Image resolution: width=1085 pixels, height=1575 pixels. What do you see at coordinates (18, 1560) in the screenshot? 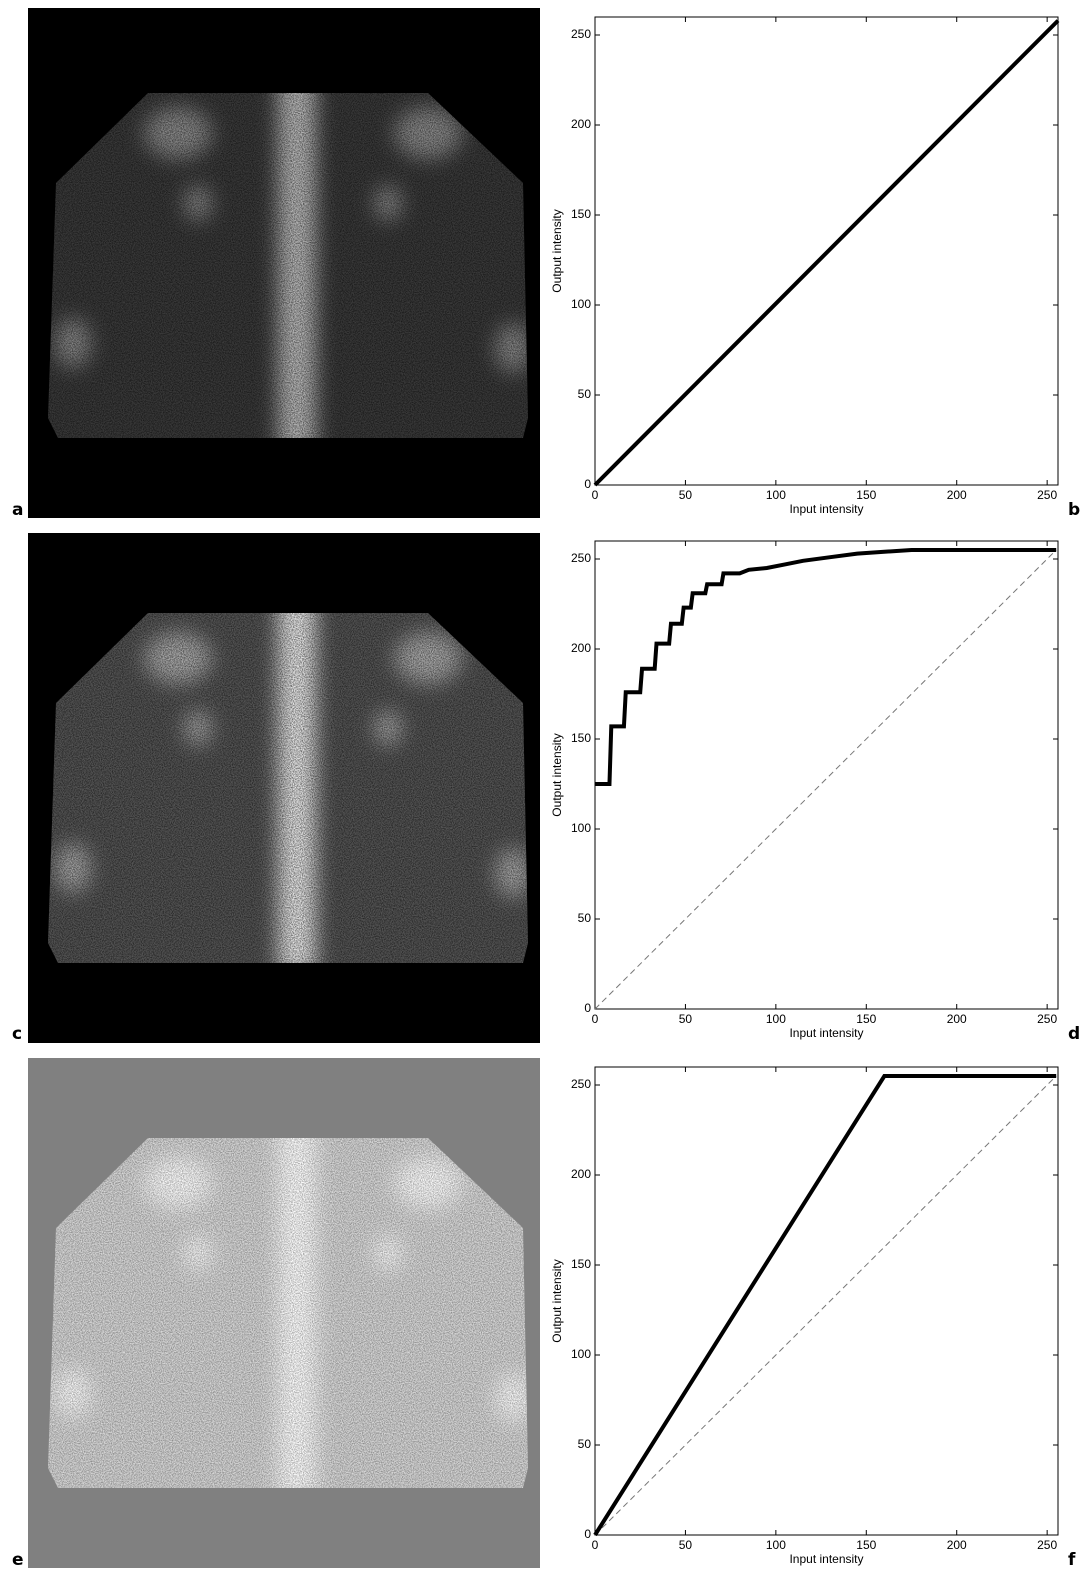
I see `panel-label: e` at bounding box center [18, 1560].